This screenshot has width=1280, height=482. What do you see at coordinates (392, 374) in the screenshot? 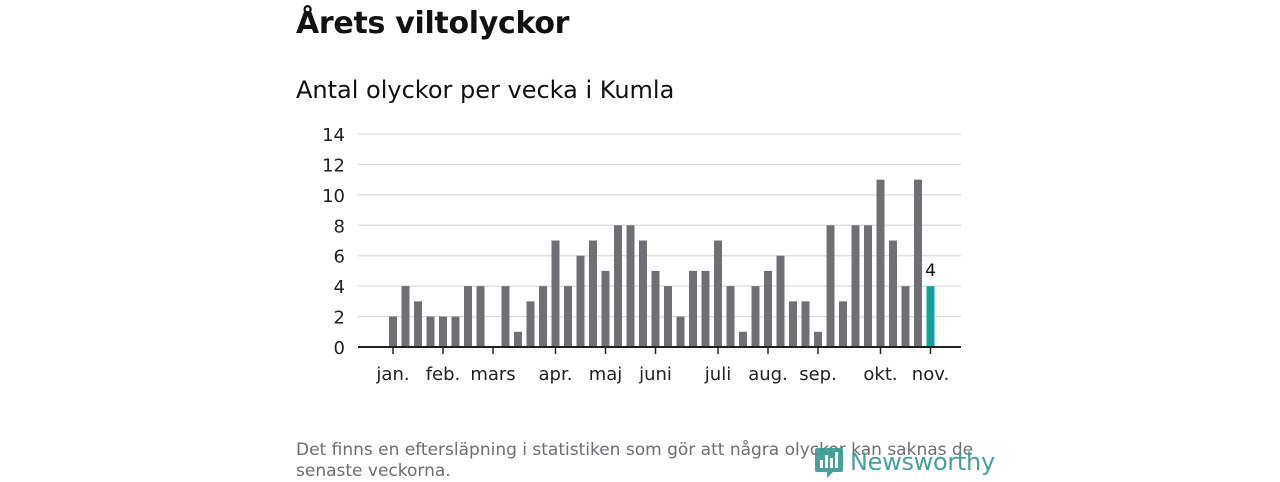
I see `x-tick-label-jan.: jan.` at bounding box center [392, 374].